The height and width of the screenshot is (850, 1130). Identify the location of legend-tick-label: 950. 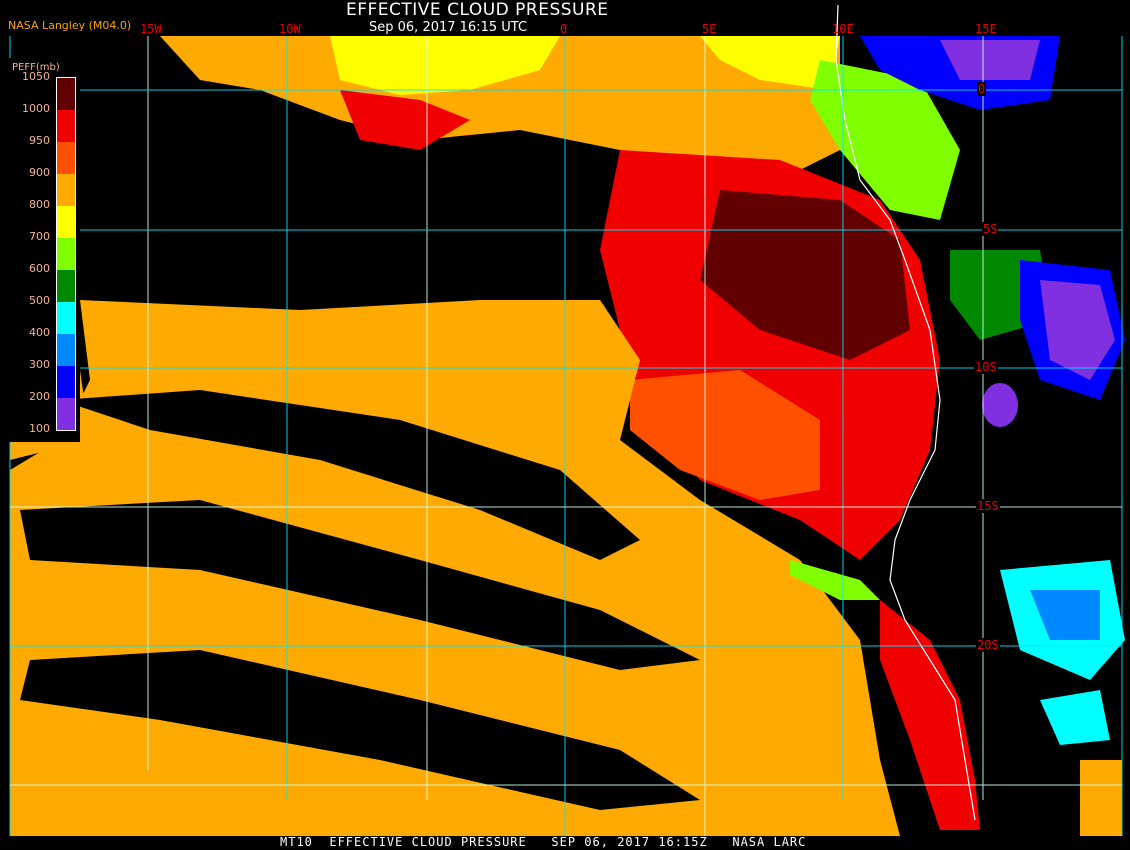
(39, 140).